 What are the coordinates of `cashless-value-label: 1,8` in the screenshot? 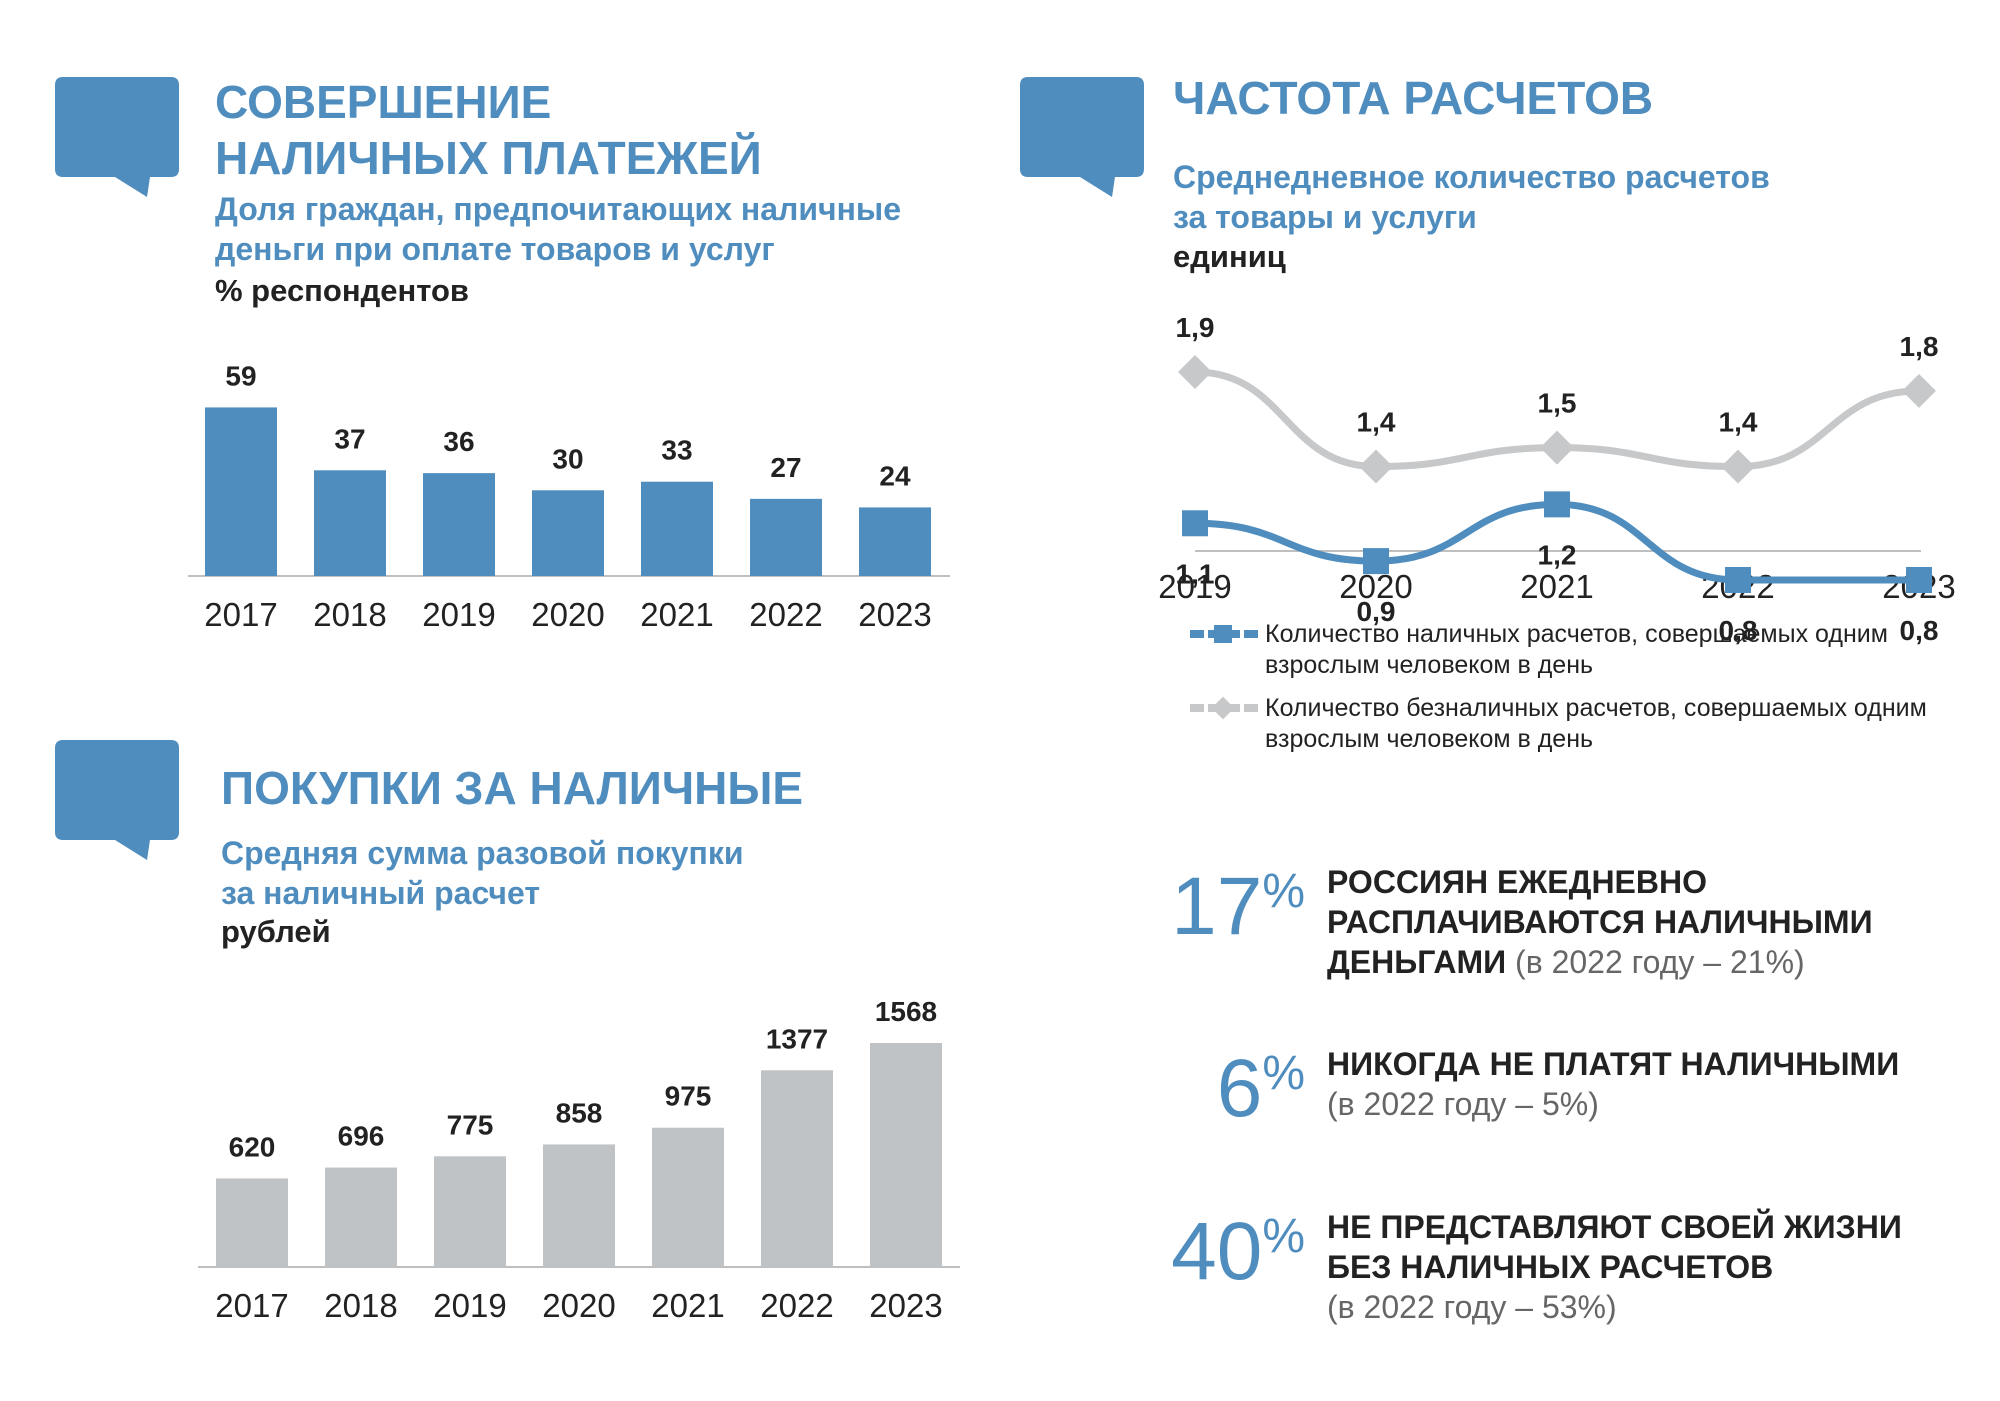 It's located at (1919, 346).